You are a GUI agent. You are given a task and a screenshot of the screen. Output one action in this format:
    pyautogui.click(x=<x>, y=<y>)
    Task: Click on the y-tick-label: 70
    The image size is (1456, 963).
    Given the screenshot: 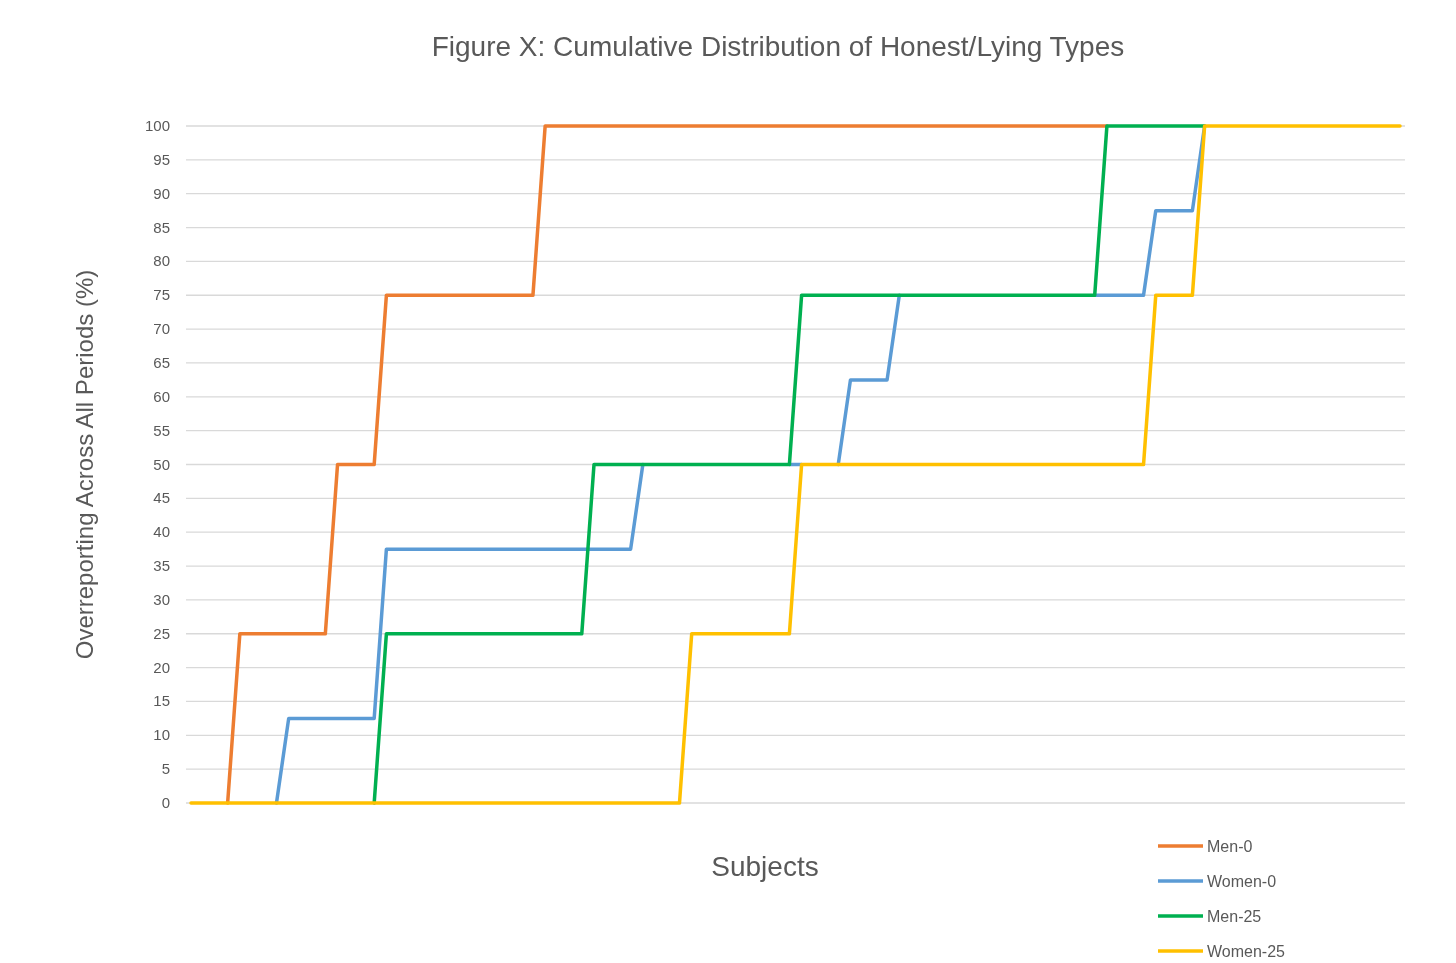 What is the action you would take?
    pyautogui.click(x=161, y=329)
    